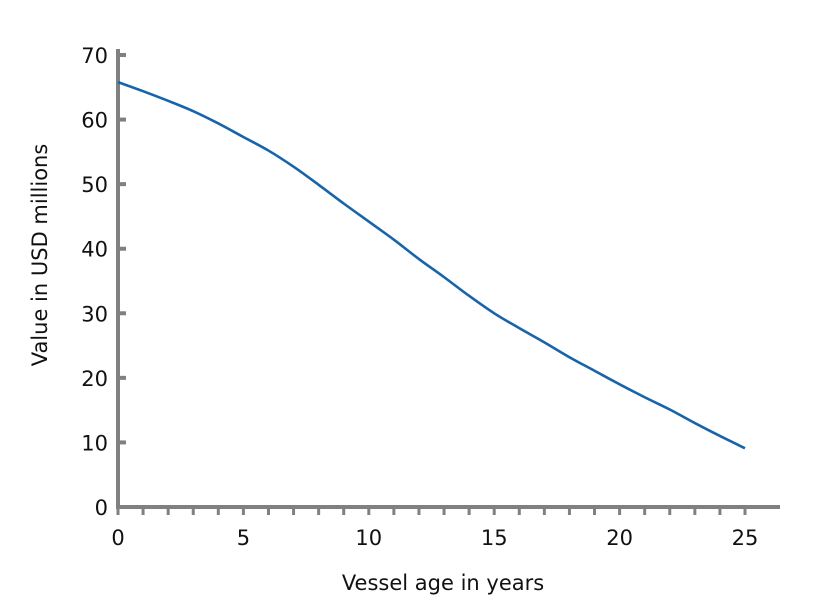 This screenshot has width=817, height=610. What do you see at coordinates (243, 538) in the screenshot?
I see `x-tick-label: 5` at bounding box center [243, 538].